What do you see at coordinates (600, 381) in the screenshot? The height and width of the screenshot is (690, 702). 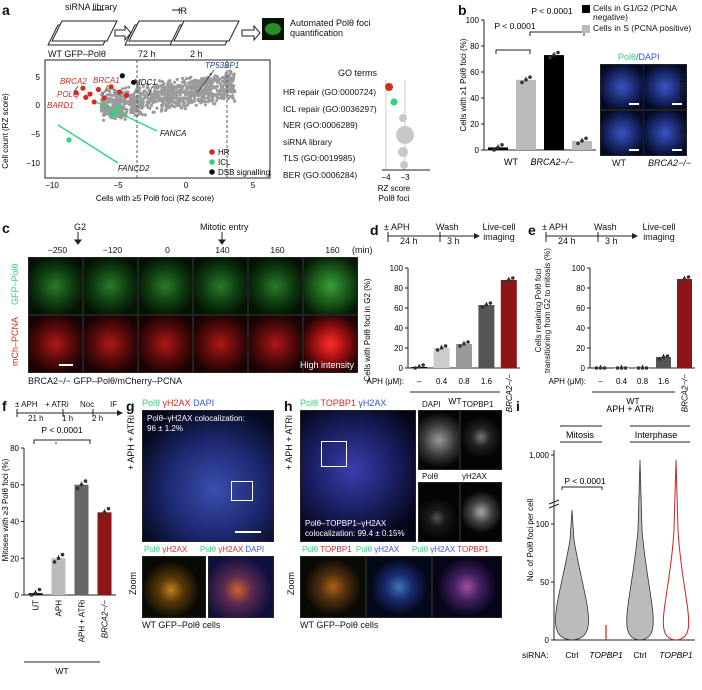 I see `x-tick-label: –` at bounding box center [600, 381].